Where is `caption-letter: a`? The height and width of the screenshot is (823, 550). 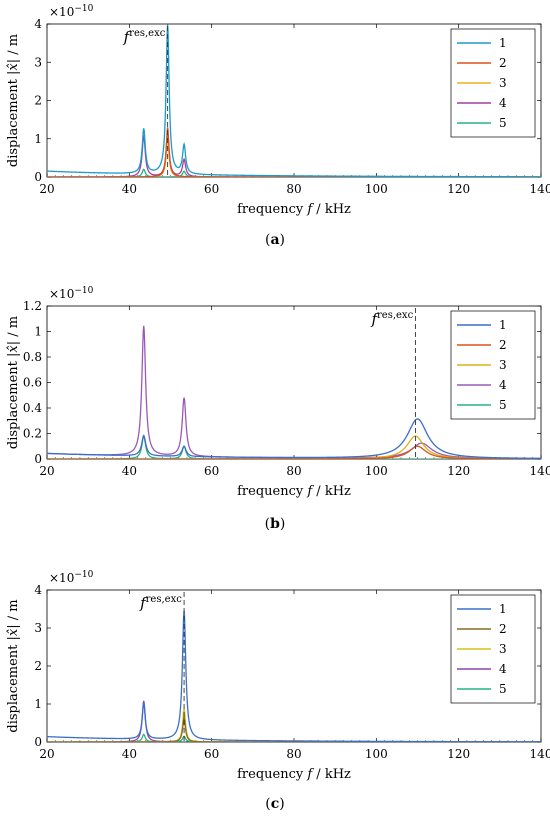
caption-letter: a is located at coordinates (274, 240).